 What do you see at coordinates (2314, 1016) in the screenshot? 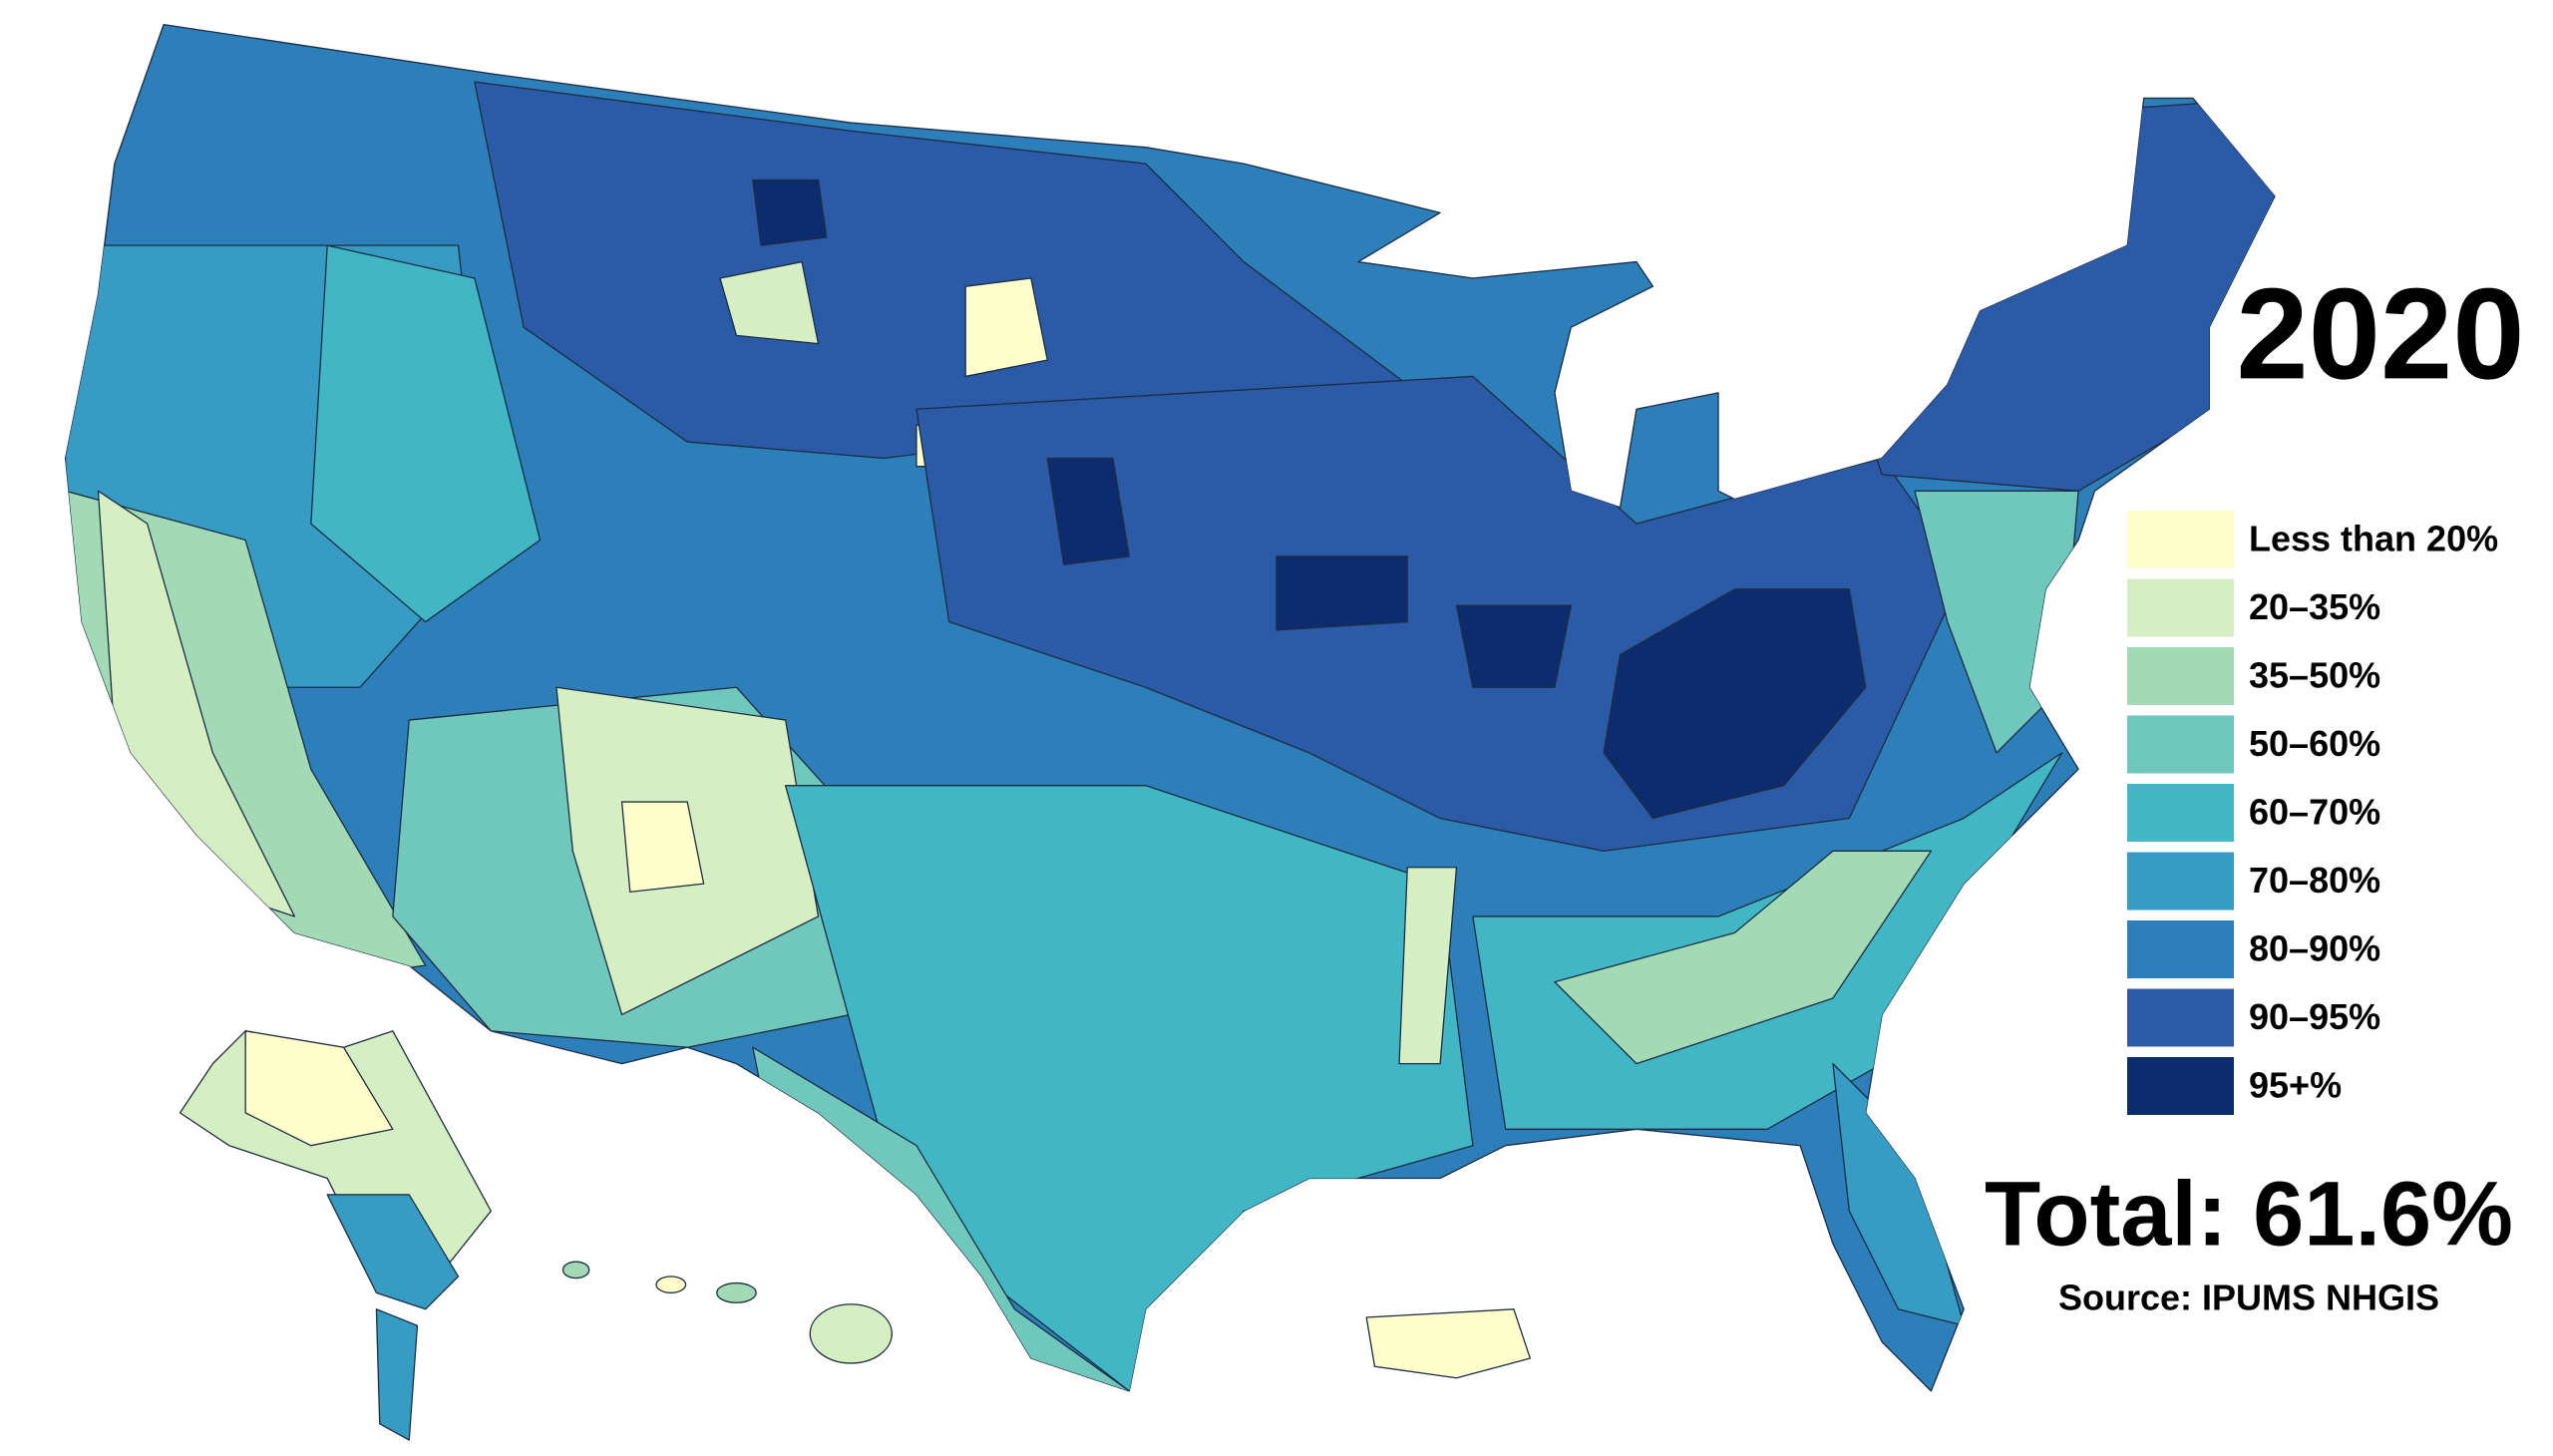
I see `legend-label: 90–95%` at bounding box center [2314, 1016].